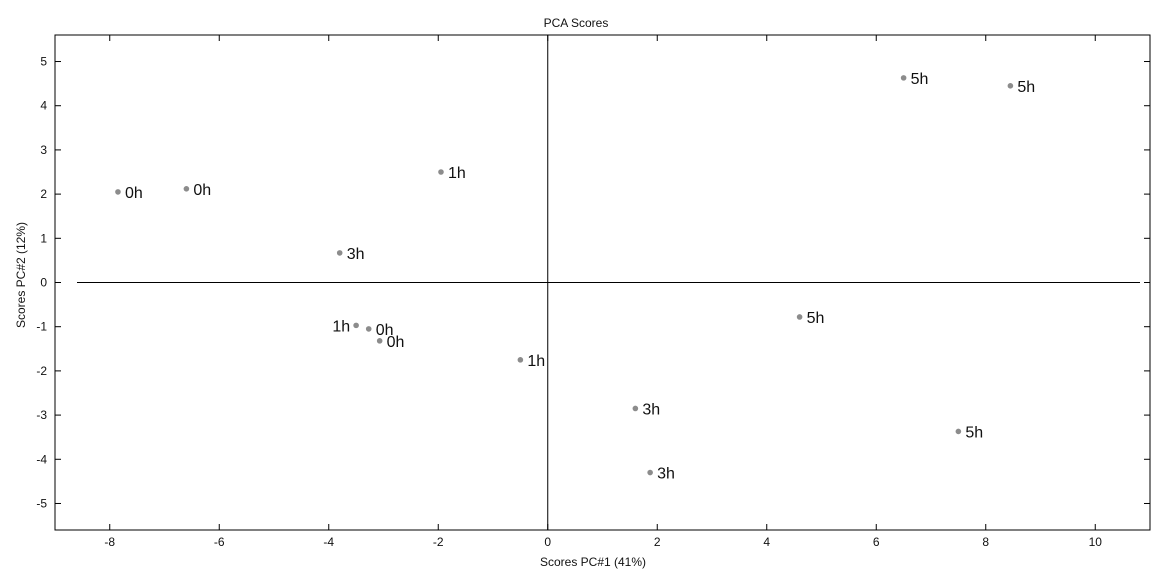  I want to click on y-tick-label: 2, so click(43, 194).